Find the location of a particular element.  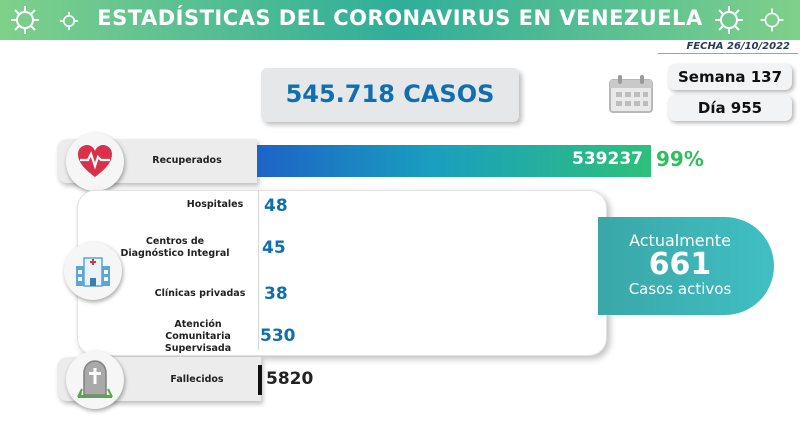

day-badge: Día 955 is located at coordinates (730, 108).